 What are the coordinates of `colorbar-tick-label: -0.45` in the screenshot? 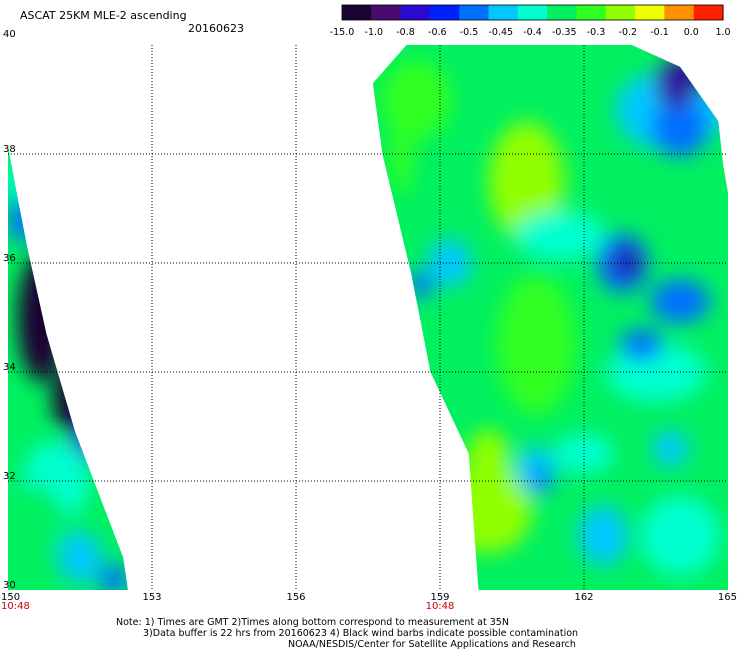 It's located at (501, 32).